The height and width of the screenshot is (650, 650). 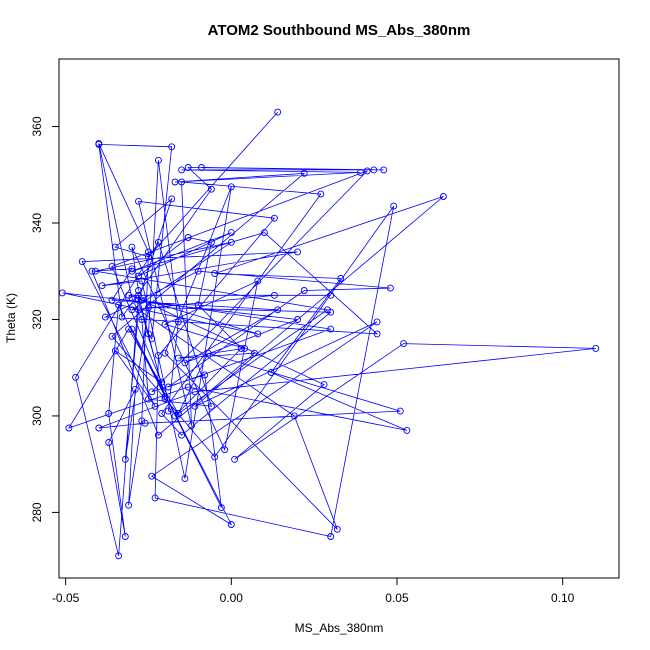 I want to click on x-tick-label: -0.05, so click(x=66, y=598).